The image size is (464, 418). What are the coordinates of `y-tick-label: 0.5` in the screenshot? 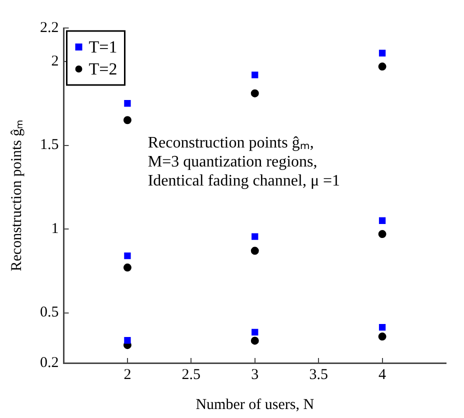 It's located at (49, 312).